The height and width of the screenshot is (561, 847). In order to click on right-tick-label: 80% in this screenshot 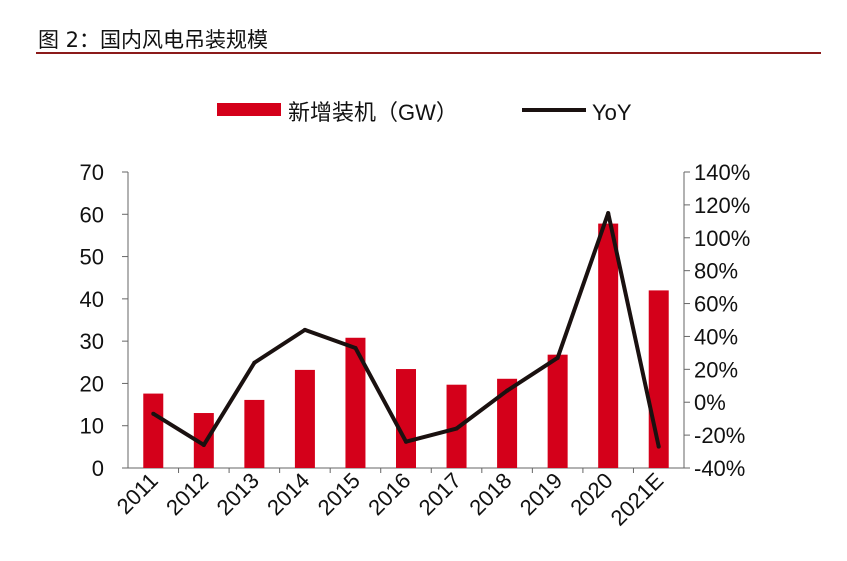, I will do `click(716, 271)`.